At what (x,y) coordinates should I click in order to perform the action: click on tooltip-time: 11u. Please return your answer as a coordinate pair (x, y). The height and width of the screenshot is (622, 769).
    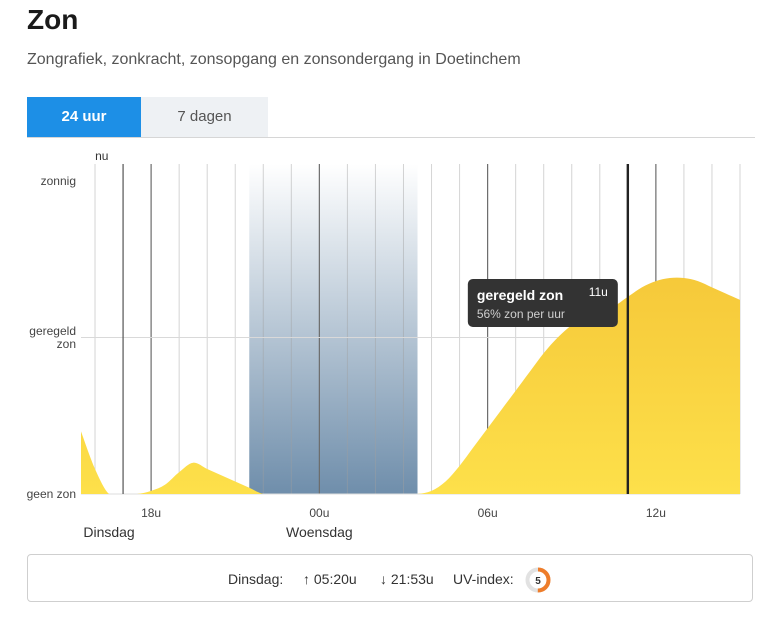
    Looking at the image, I should click on (598, 292).